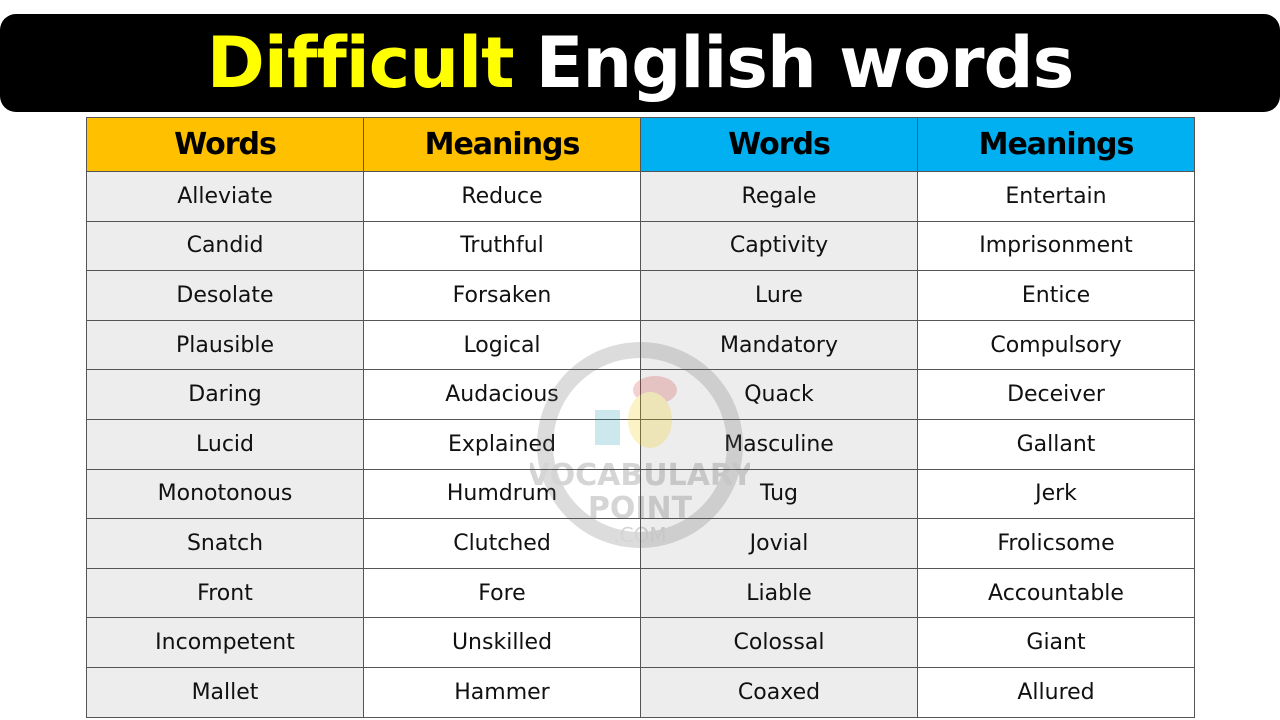 The height and width of the screenshot is (720, 1280). Describe the element at coordinates (225, 593) in the screenshot. I see `word-cell: Front` at that location.